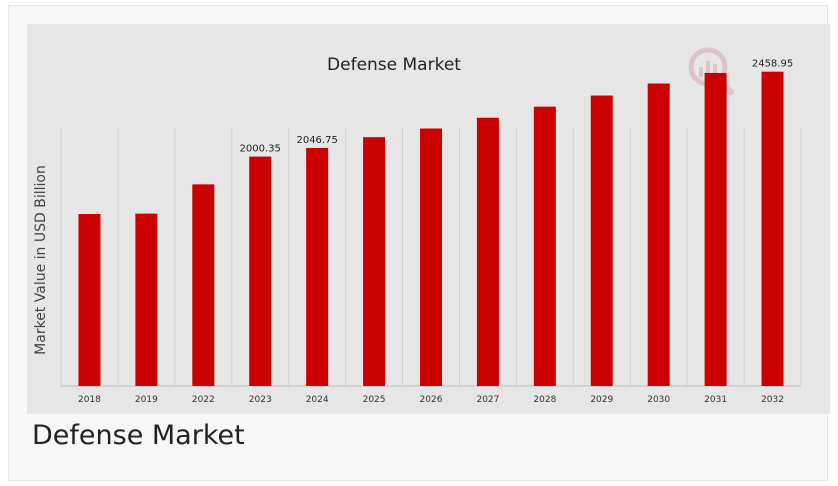 This screenshot has height=486, width=838. Describe the element at coordinates (658, 234) in the screenshot. I see `bar-2030` at that location.